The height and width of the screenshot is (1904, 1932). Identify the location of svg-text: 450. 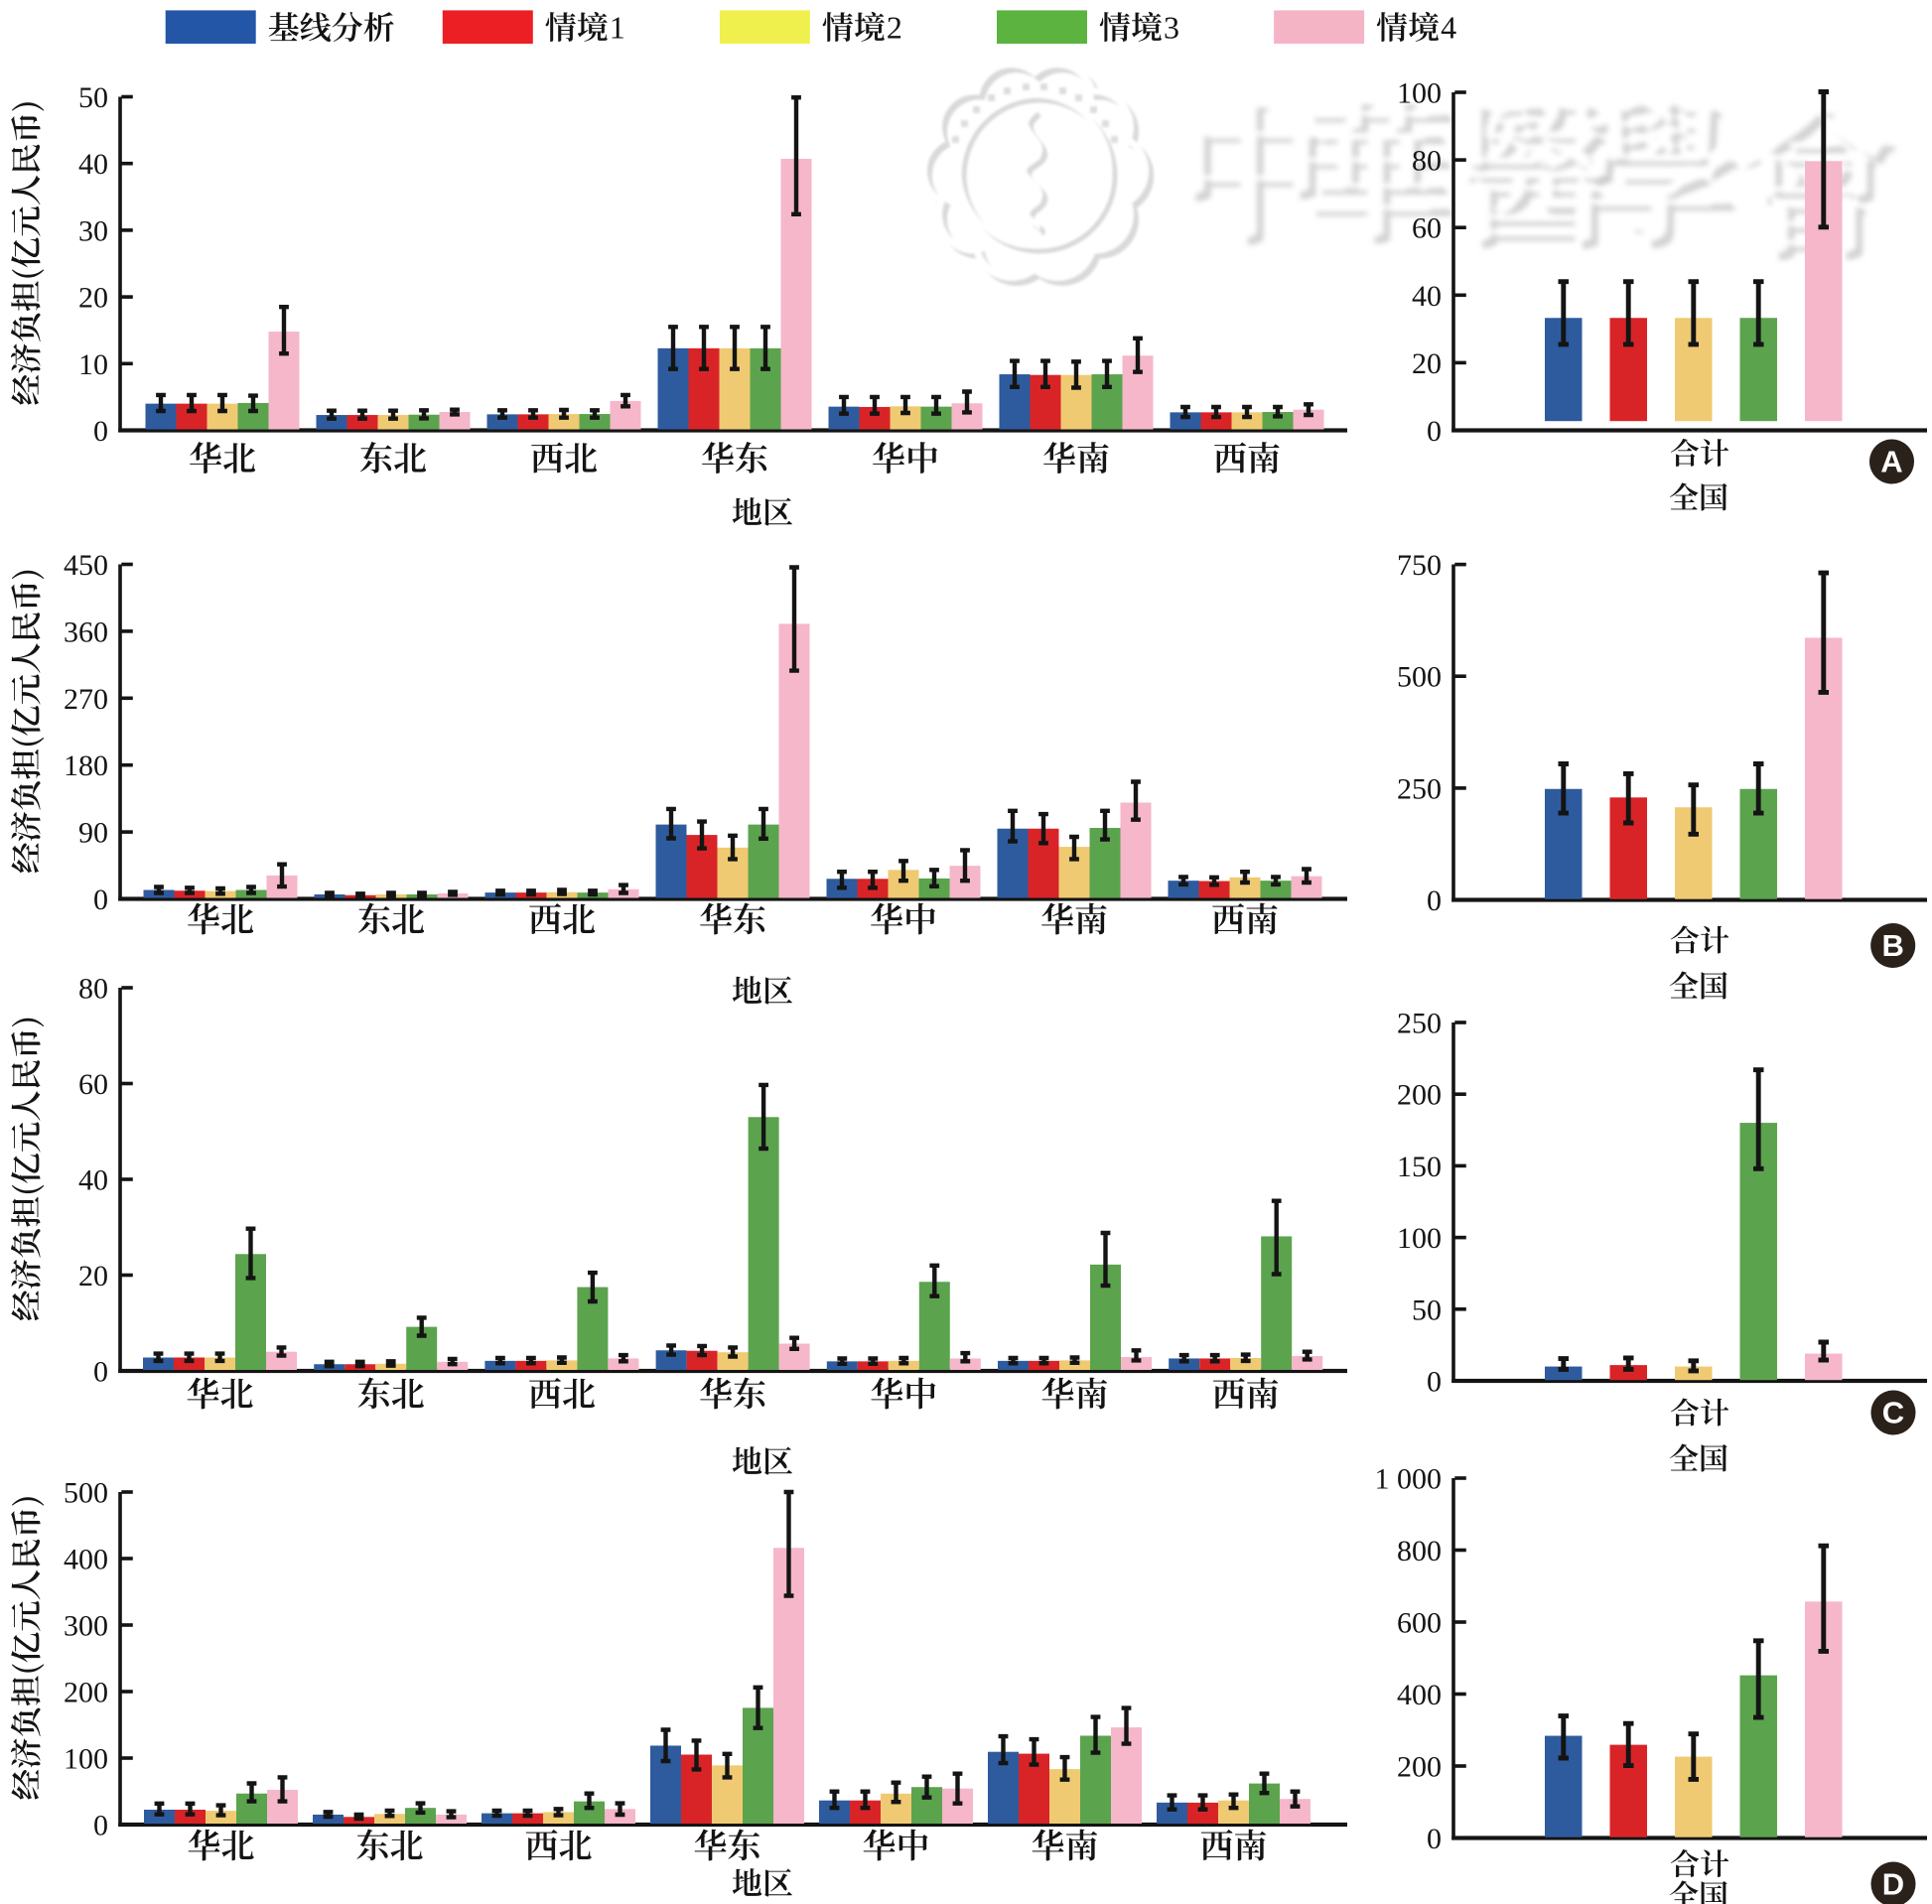
(86, 565).